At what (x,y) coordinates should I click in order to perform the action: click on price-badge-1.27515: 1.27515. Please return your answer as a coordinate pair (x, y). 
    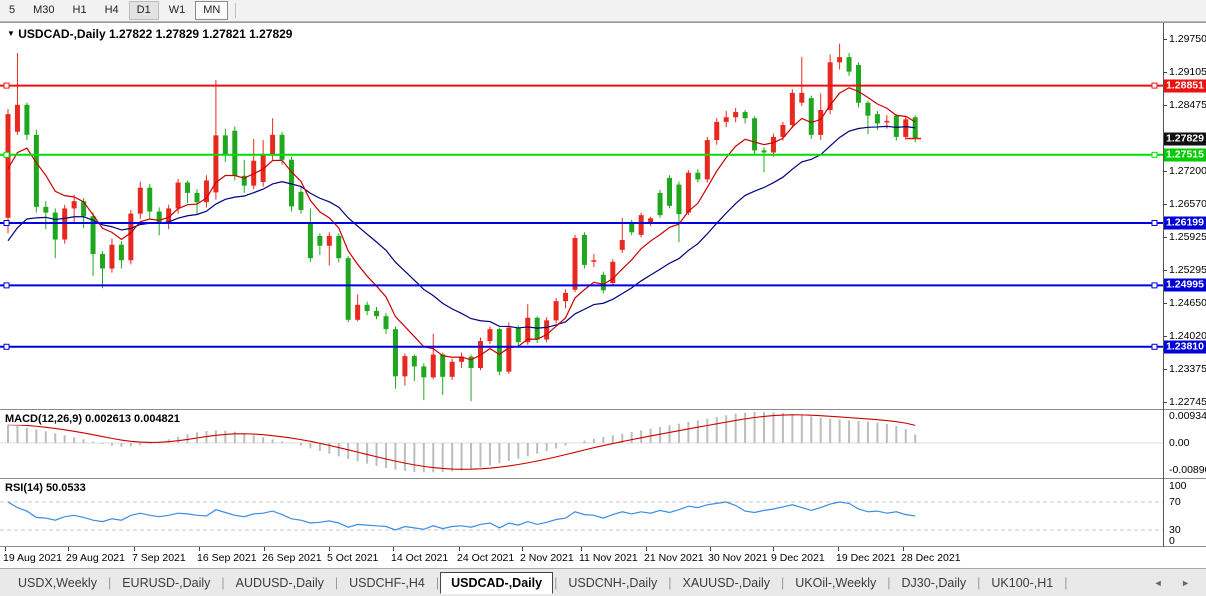
    Looking at the image, I should click on (1185, 155).